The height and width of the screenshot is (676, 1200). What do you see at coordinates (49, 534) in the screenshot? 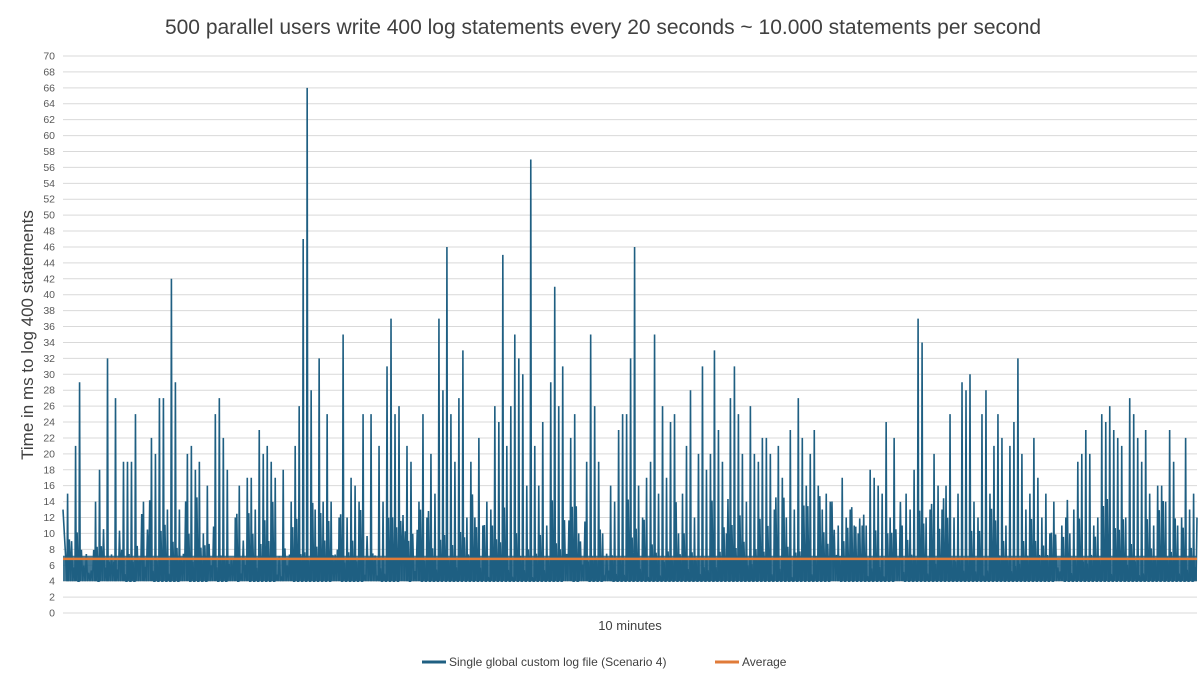
I see `y-tick-label: 10` at bounding box center [49, 534].